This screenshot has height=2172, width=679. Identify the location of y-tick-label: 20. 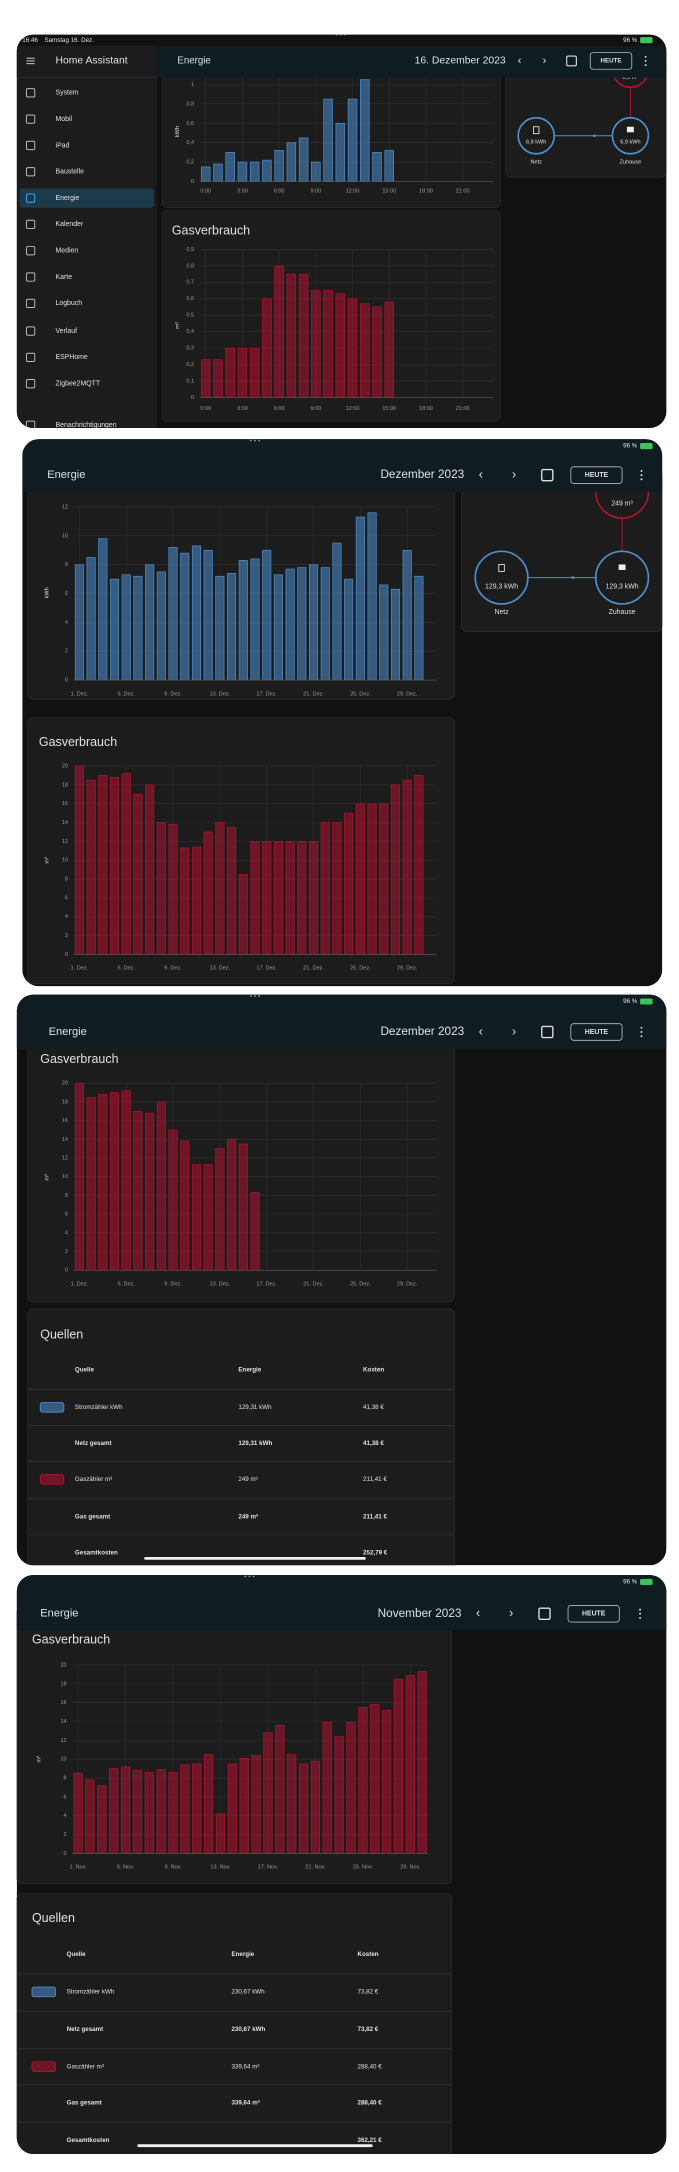
(65, 1084).